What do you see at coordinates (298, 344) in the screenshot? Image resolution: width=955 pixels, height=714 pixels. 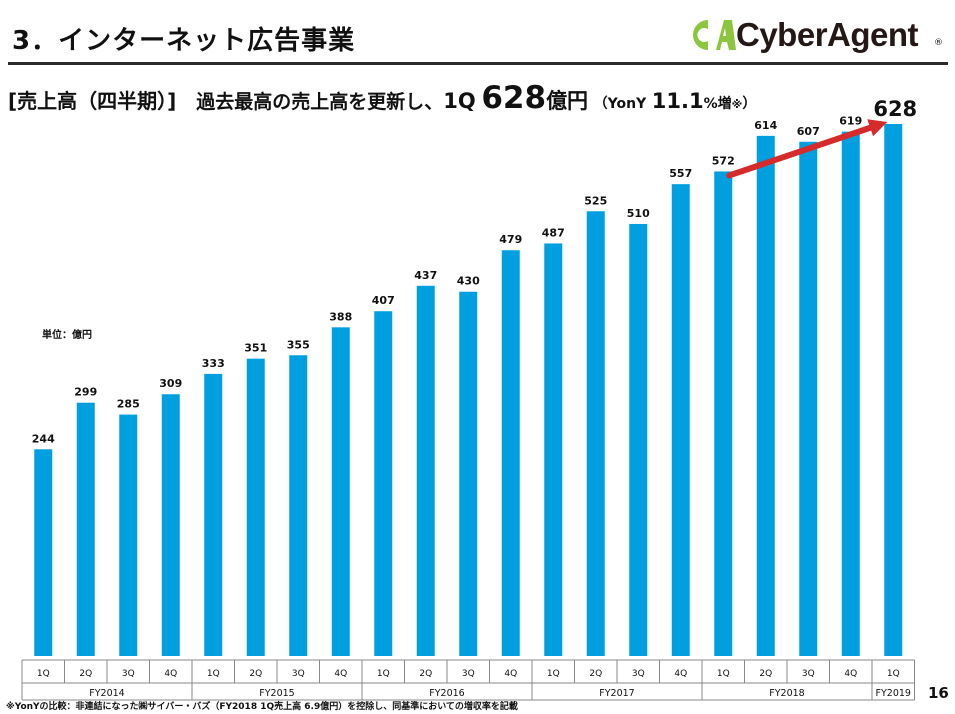 I see `bar-value-label-6: 355` at bounding box center [298, 344].